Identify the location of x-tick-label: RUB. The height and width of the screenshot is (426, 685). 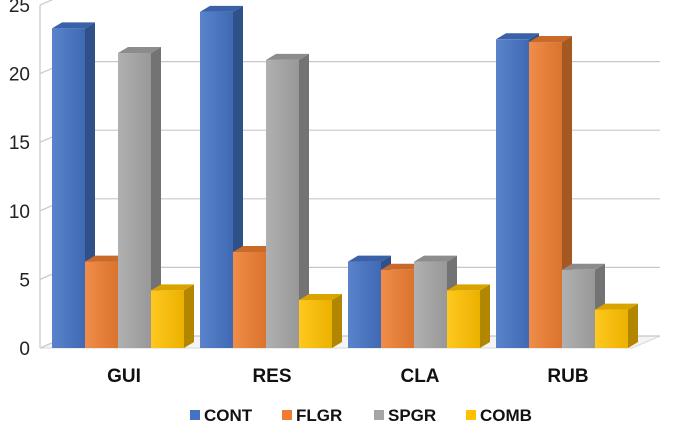
(567, 376).